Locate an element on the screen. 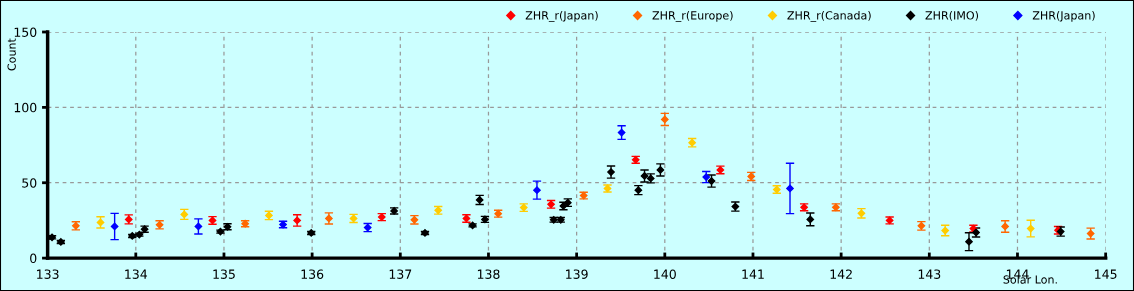  x-tick-label: 137 is located at coordinates (400, 274).